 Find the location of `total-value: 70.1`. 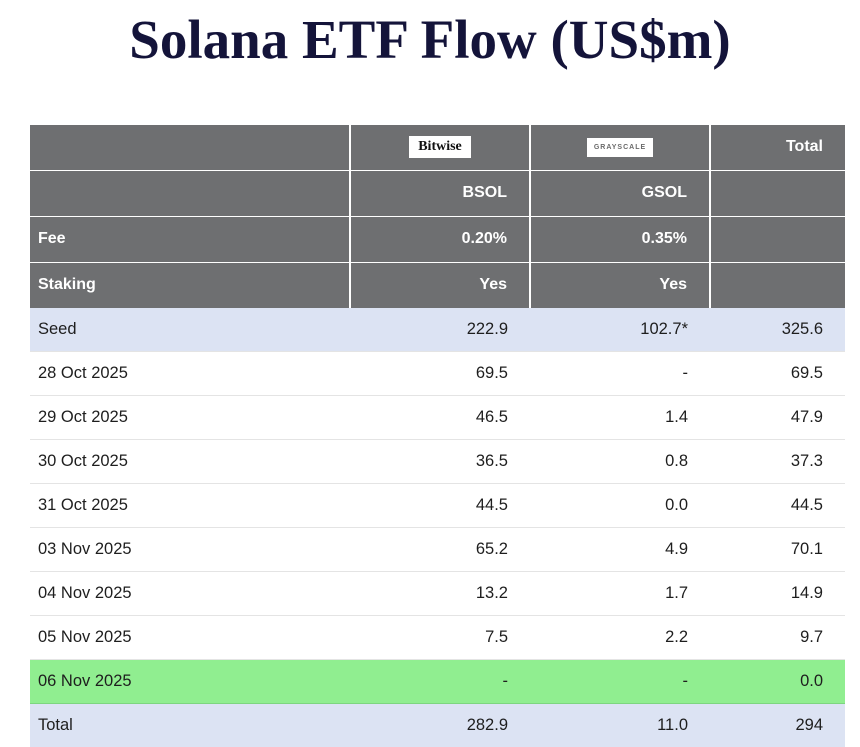

total-value: 70.1 is located at coordinates (777, 549).